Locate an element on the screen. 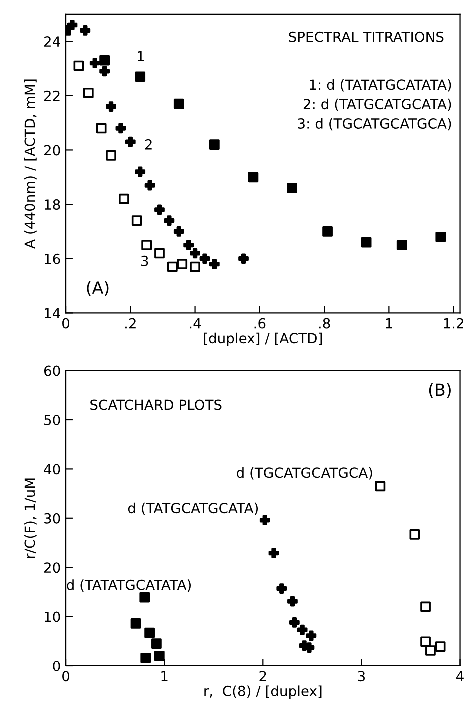 This screenshot has height=720, width=475. x-axis-title: [duplex] / [ACTD] is located at coordinates (263, 339).